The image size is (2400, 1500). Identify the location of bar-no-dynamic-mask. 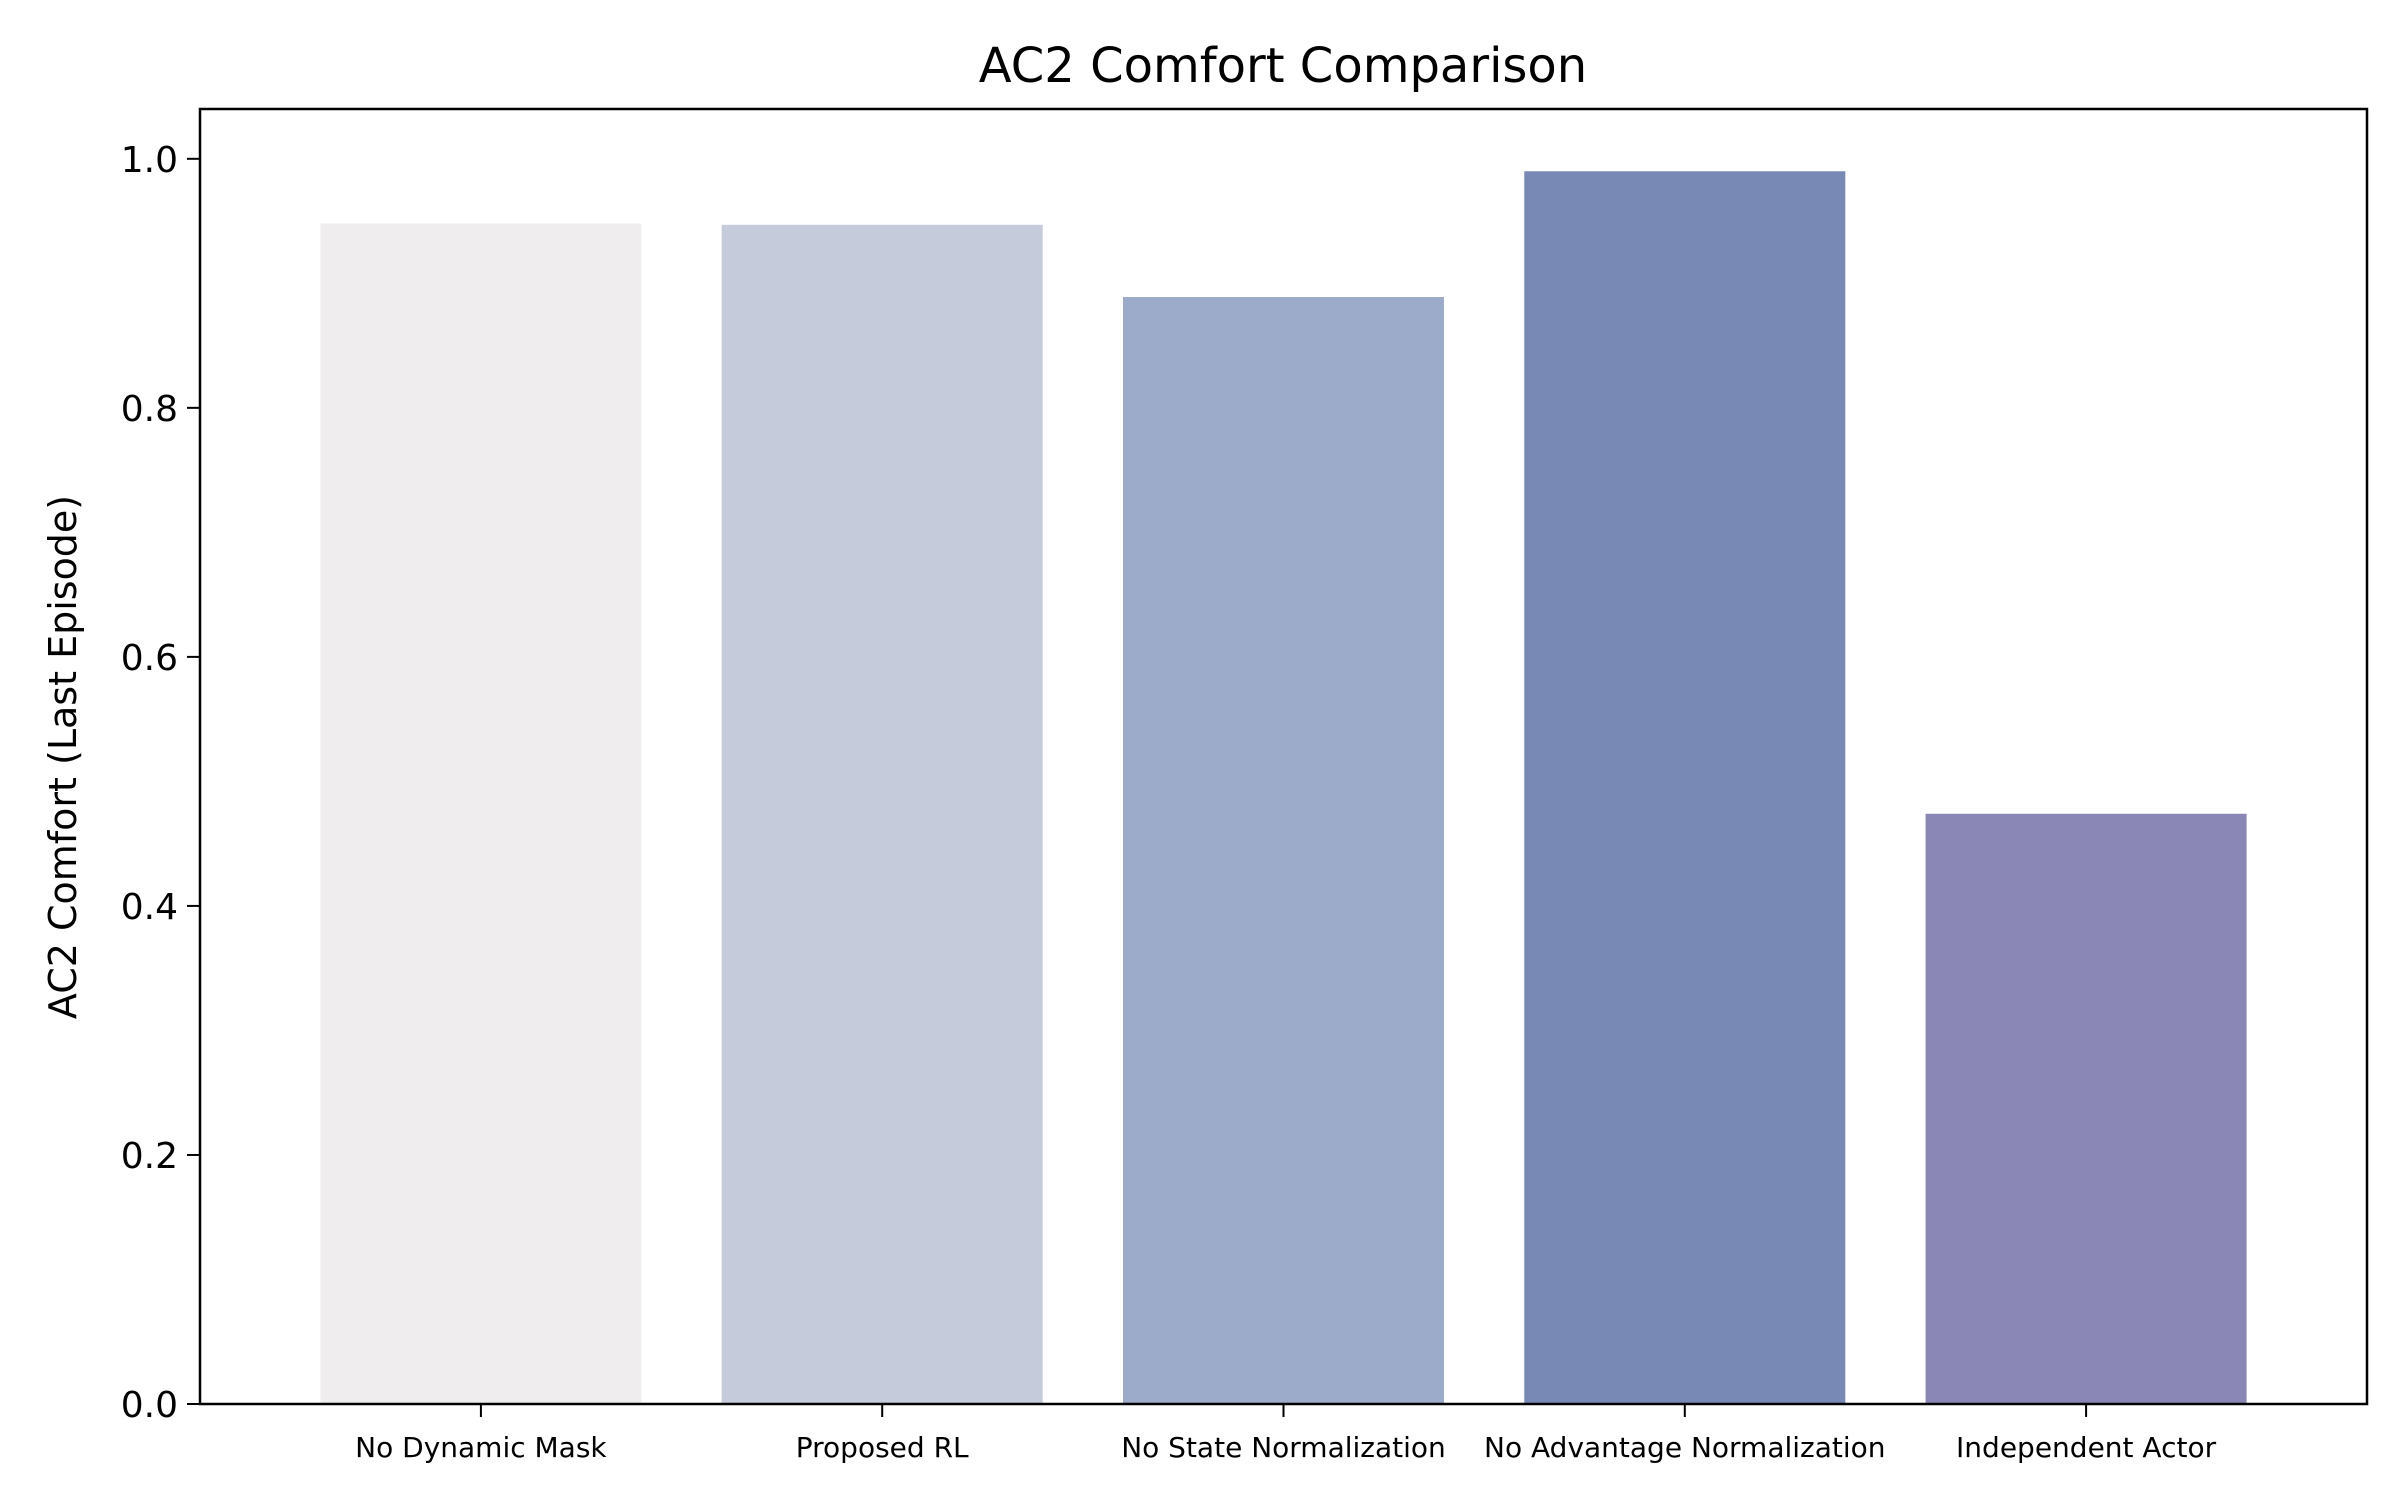
(481, 813).